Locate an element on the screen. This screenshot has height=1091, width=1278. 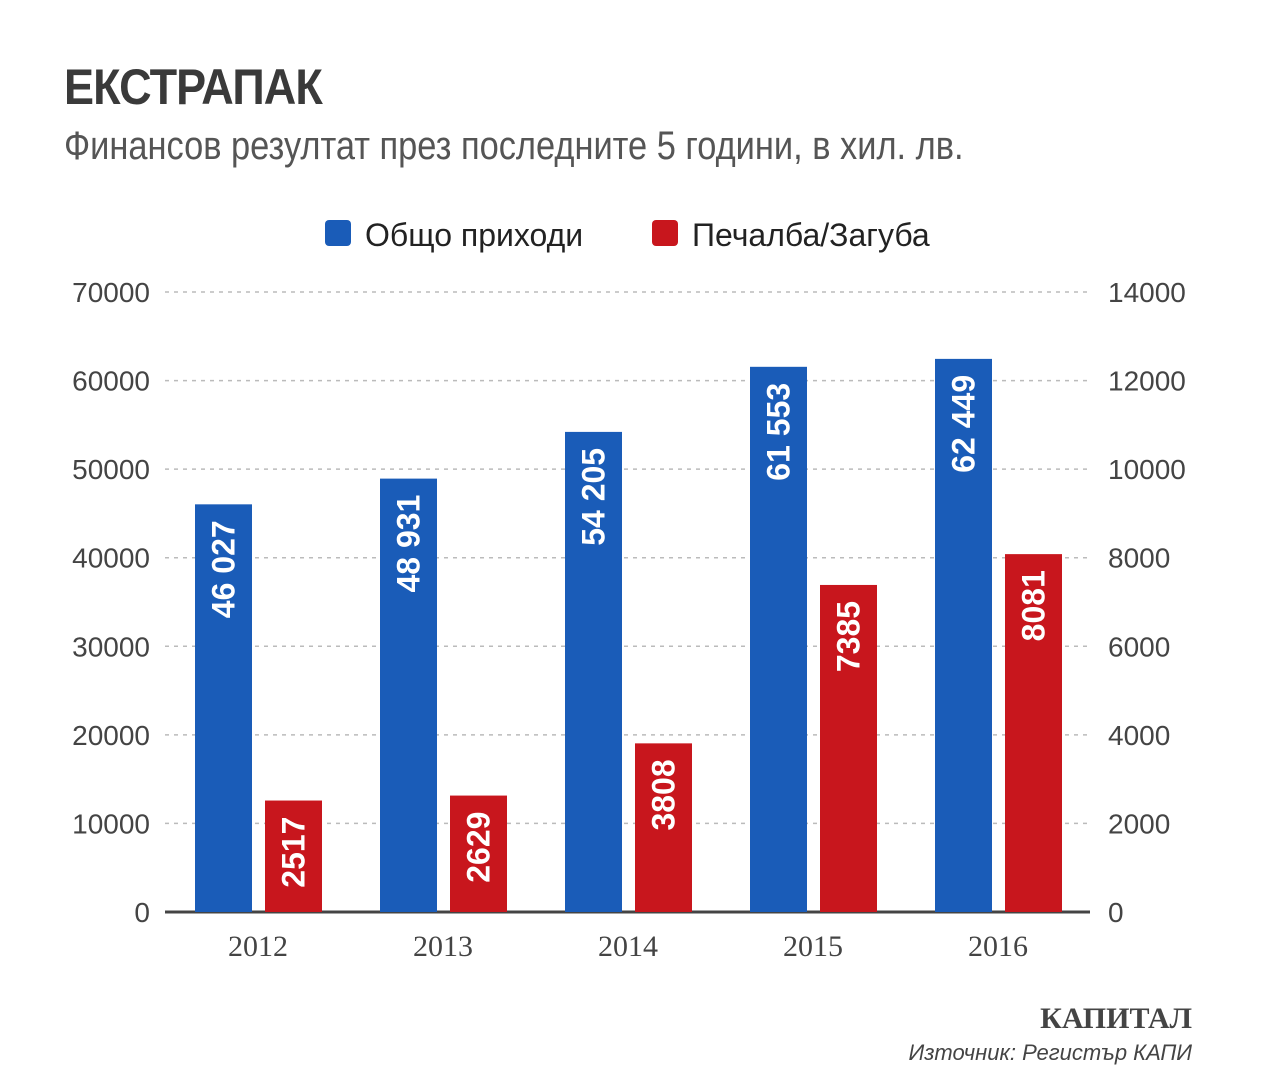
x-axis-tick: 2013 is located at coordinates (443, 946).